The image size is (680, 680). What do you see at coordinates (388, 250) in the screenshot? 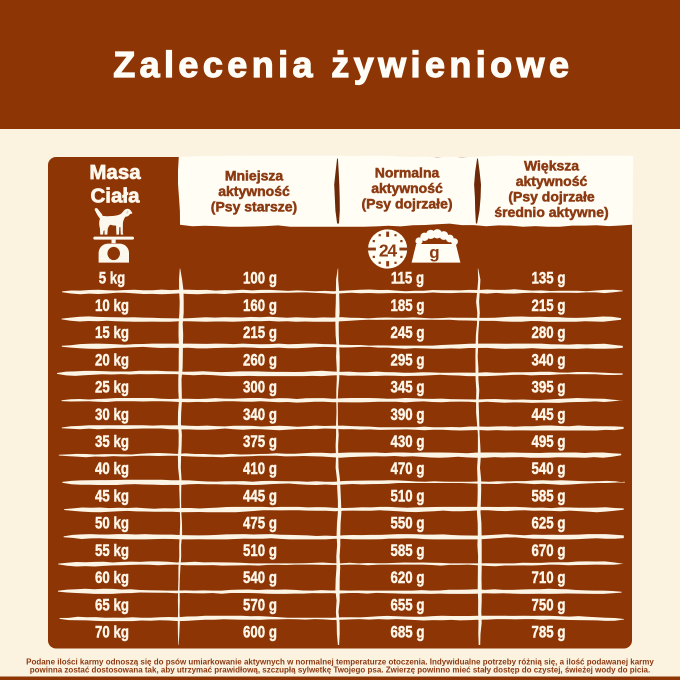
I see `svg-text: 24` at bounding box center [388, 250].